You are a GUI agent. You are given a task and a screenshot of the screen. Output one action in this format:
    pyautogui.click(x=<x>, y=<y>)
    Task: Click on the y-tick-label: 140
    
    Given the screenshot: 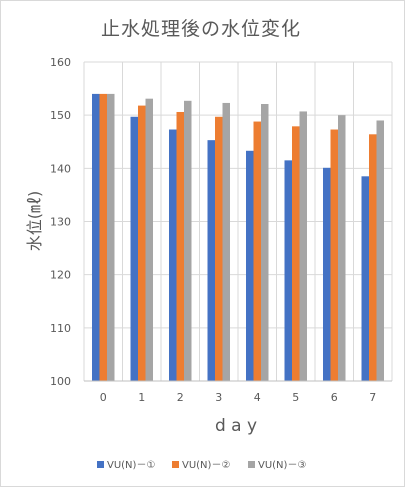 What is the action you would take?
    pyautogui.click(x=60, y=168)
    